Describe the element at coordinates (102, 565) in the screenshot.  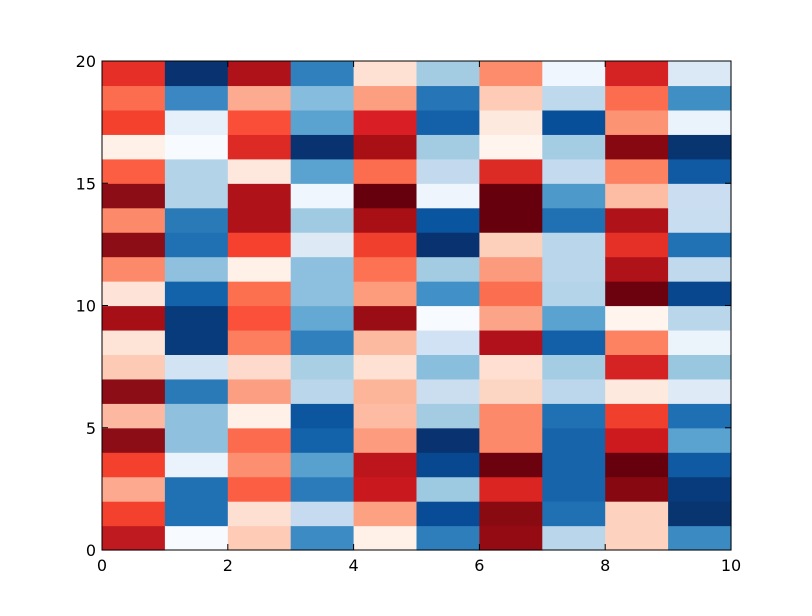
I see `x-tick-label: 0` at that location.